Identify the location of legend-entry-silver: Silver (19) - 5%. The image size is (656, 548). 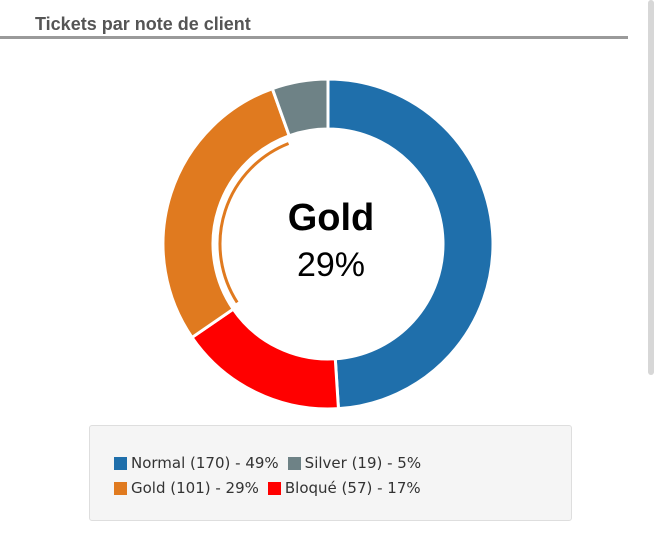
(354, 463).